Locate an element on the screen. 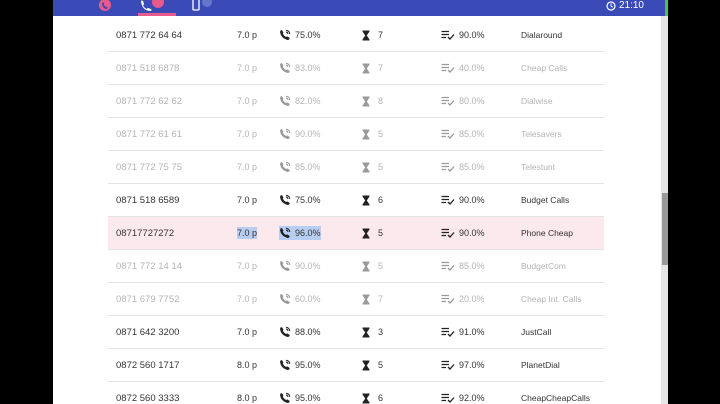 The height and width of the screenshot is (404, 720). provider-text: Cheap Int. Calls is located at coordinates (551, 299).